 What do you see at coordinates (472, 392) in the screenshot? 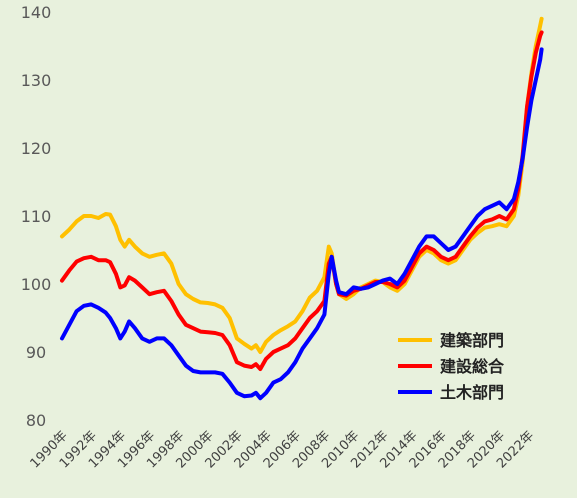
I see `legend-label: 土木部門` at bounding box center [472, 392].